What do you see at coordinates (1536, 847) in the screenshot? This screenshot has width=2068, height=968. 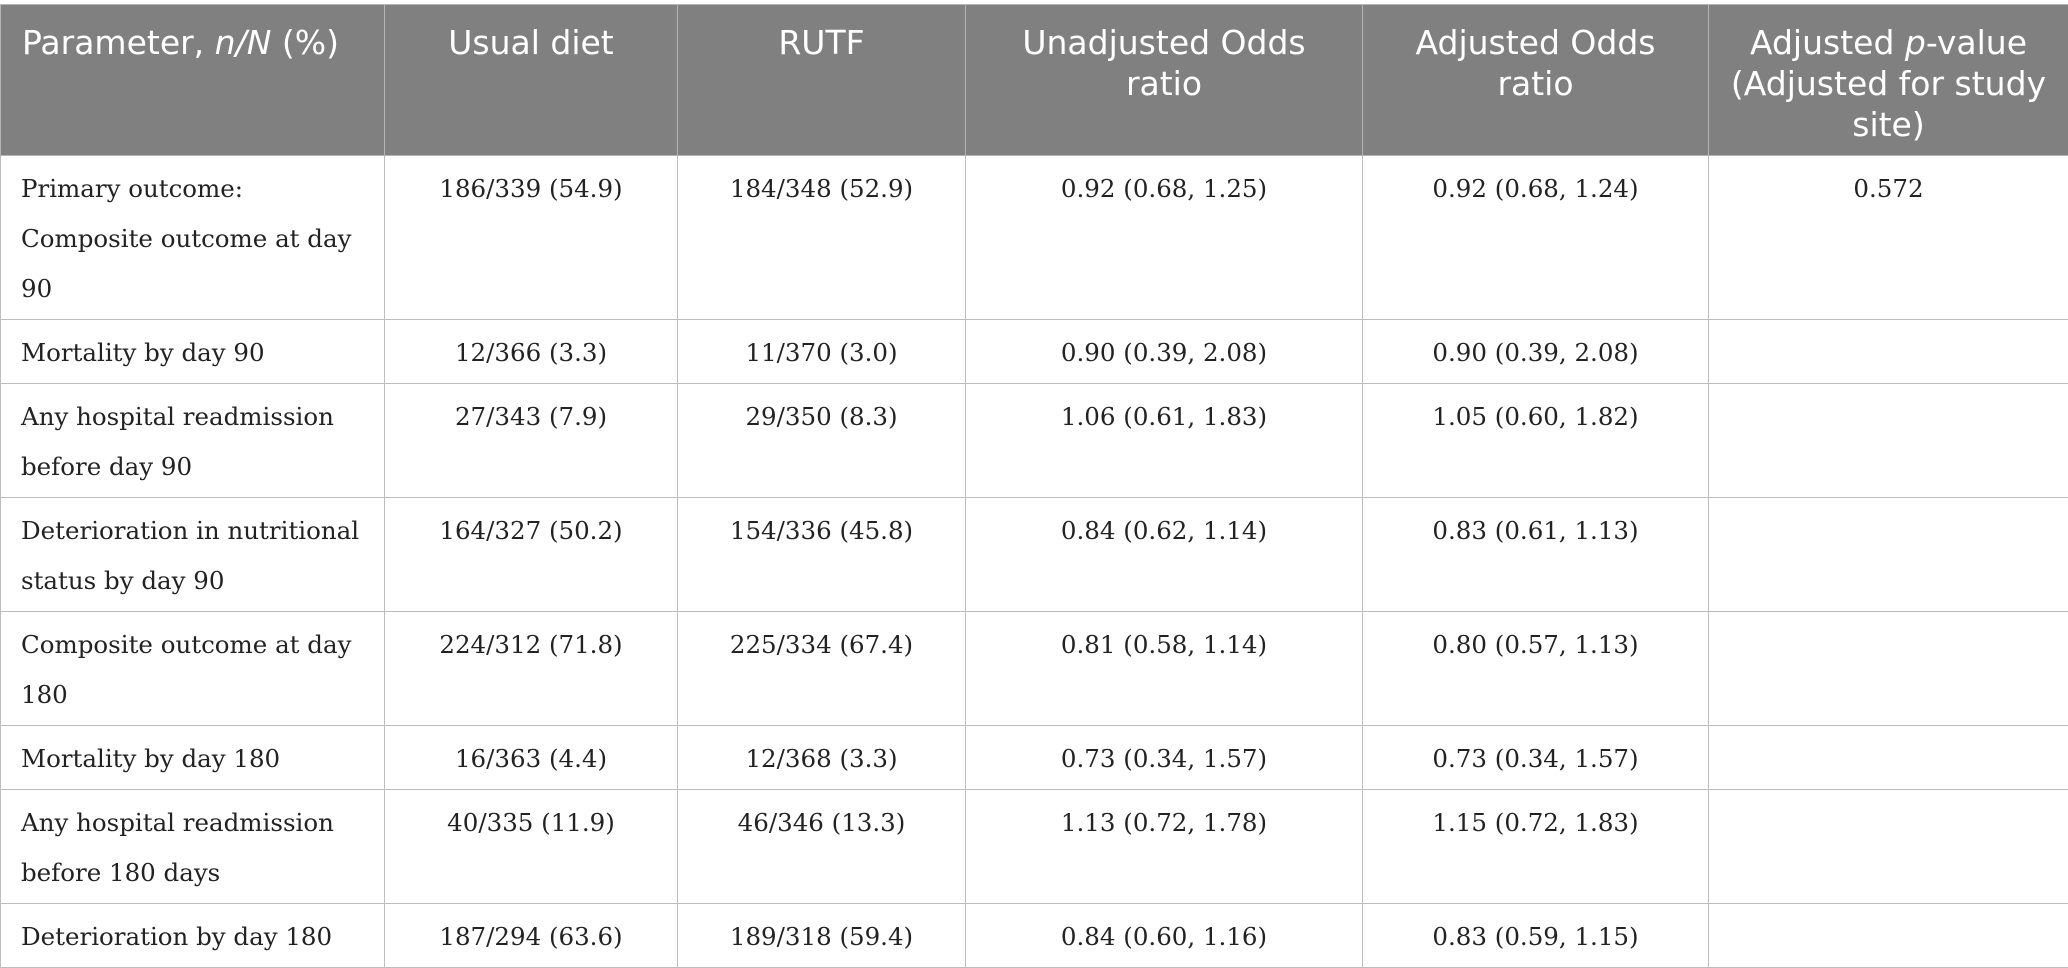 I see `cell-adjusted-or: 1.15 (0.72, 1.83)` at bounding box center [1536, 847].